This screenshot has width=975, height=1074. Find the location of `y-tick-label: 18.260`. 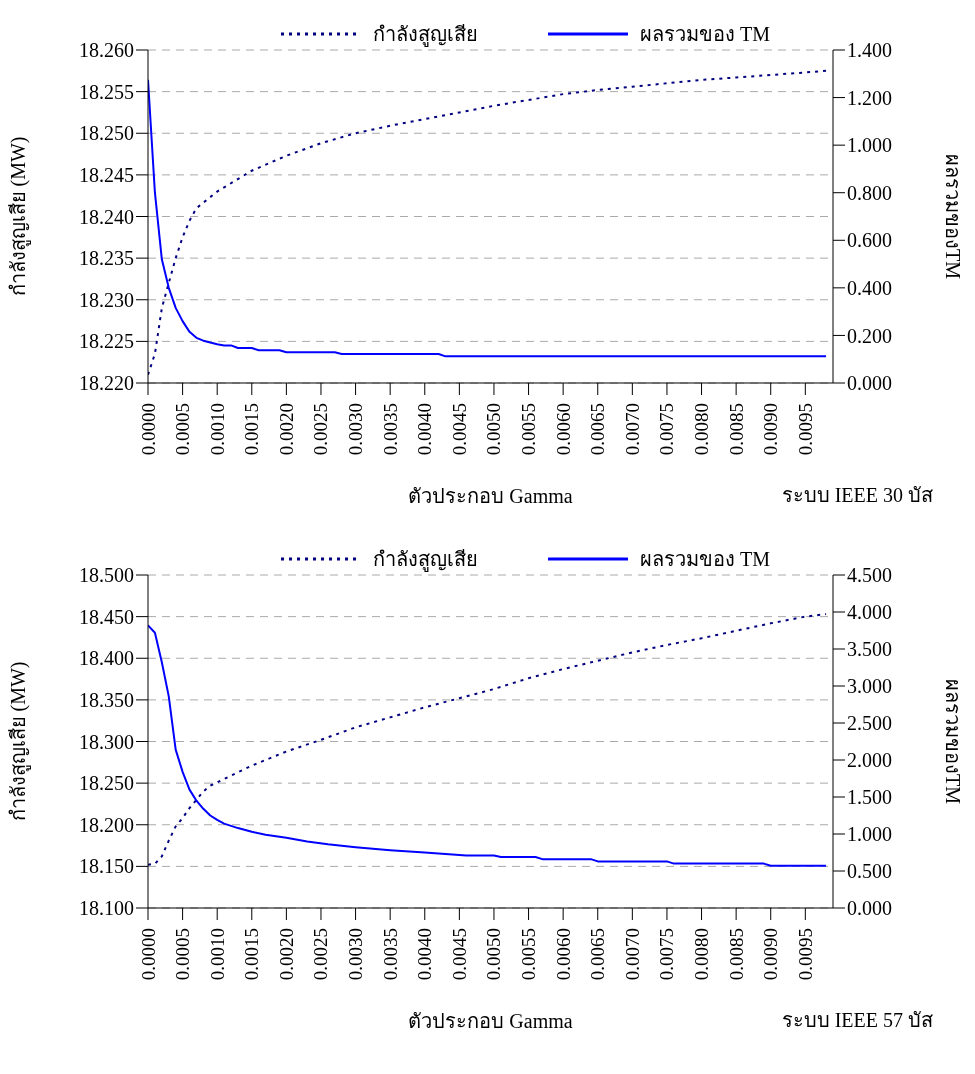

y-tick-label: 18.260 is located at coordinates (106, 50).